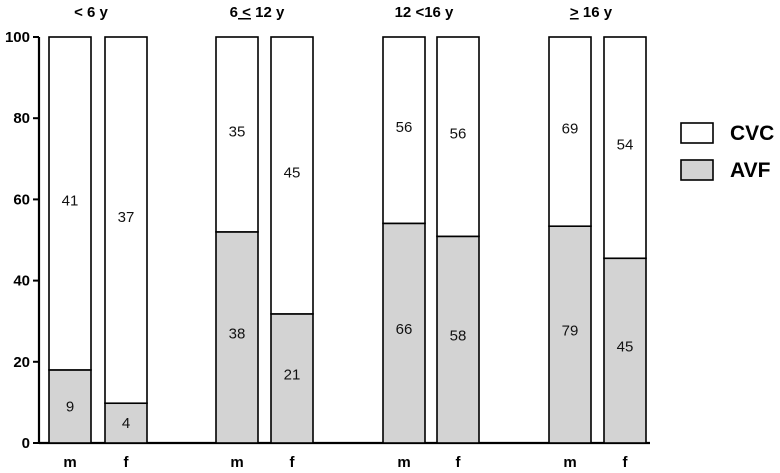 Image resolution: width=780 pixels, height=473 pixels. Describe the element at coordinates (292, 172) in the screenshot. I see `bar-value-label-cvc: 45` at that location.